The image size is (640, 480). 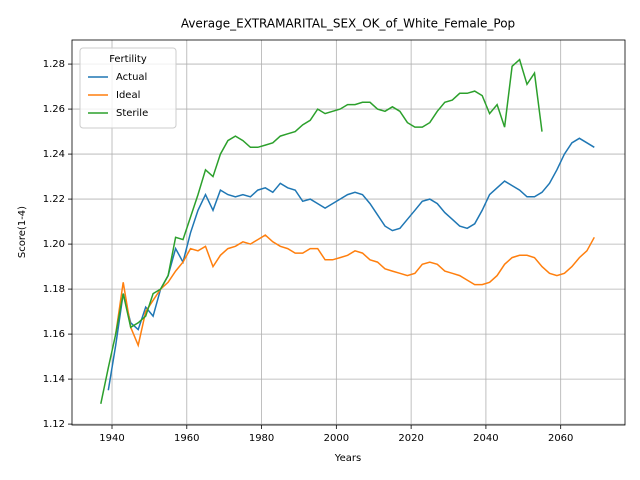 What do you see at coordinates (410, 438) in the screenshot?
I see `x-tick-label: 2020` at bounding box center [410, 438].